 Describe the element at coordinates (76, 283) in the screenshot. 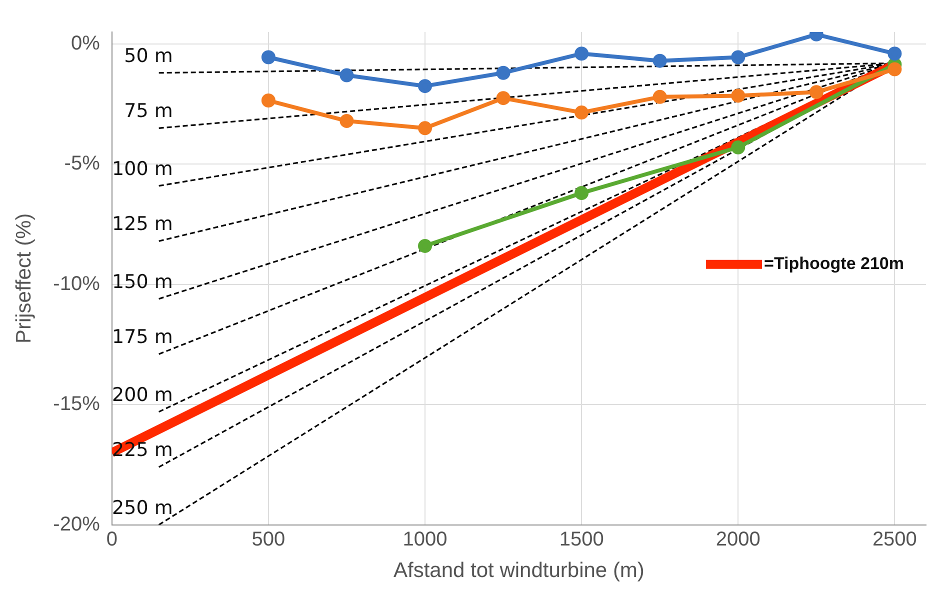

I see `y-tick-label: -10%` at that location.